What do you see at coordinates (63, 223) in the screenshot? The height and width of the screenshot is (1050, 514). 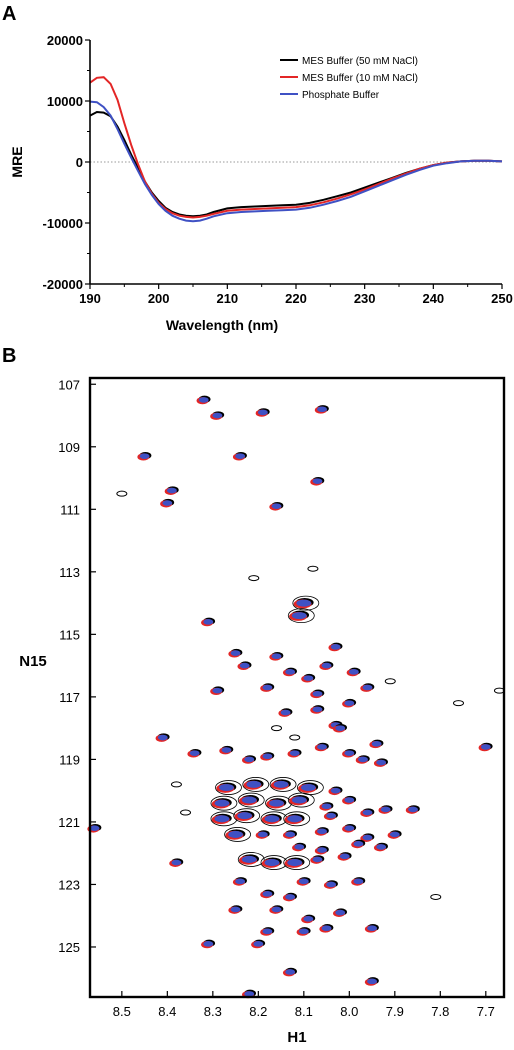 I see `y-tick-label: -10000` at bounding box center [63, 223].